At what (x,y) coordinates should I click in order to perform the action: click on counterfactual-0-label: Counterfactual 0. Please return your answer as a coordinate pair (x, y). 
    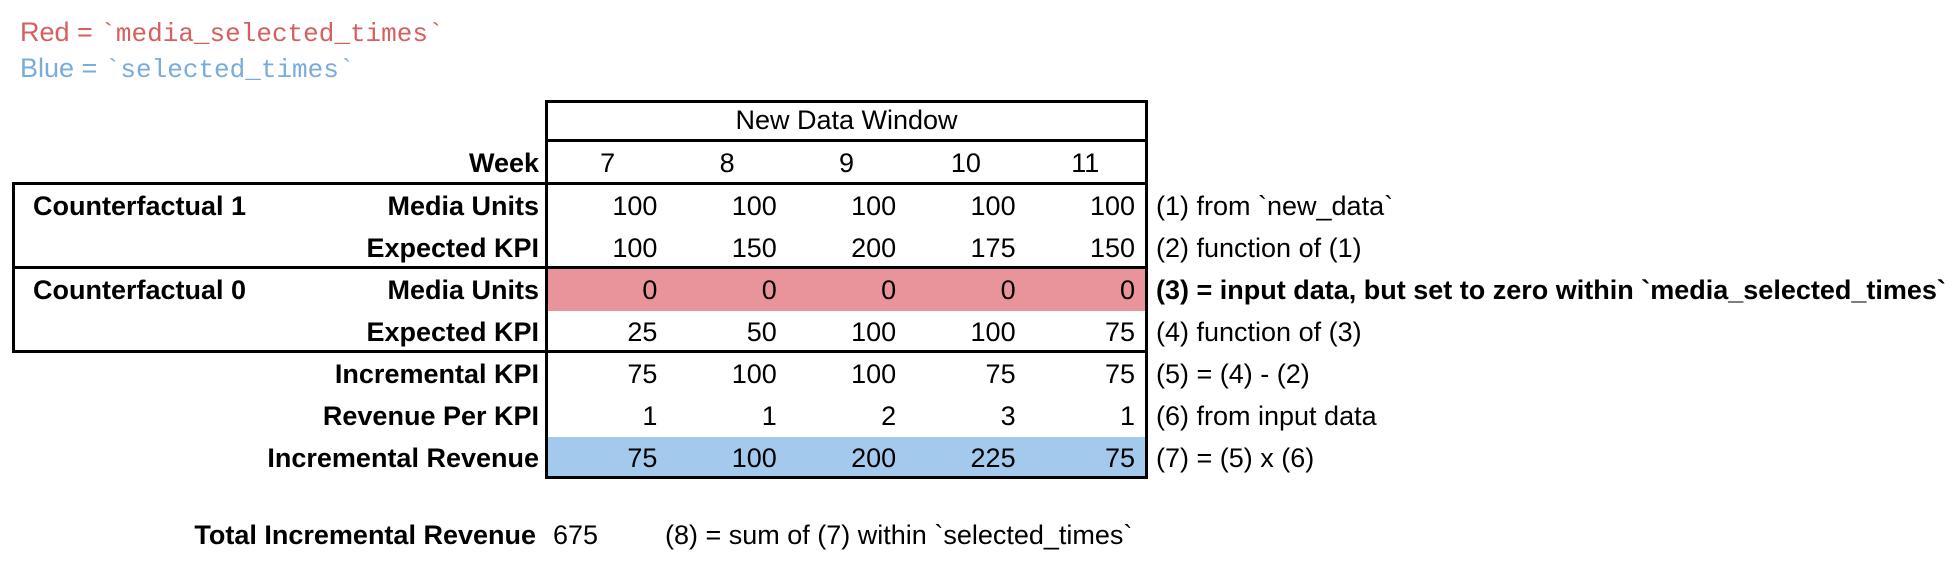
    Looking at the image, I should click on (140, 290).